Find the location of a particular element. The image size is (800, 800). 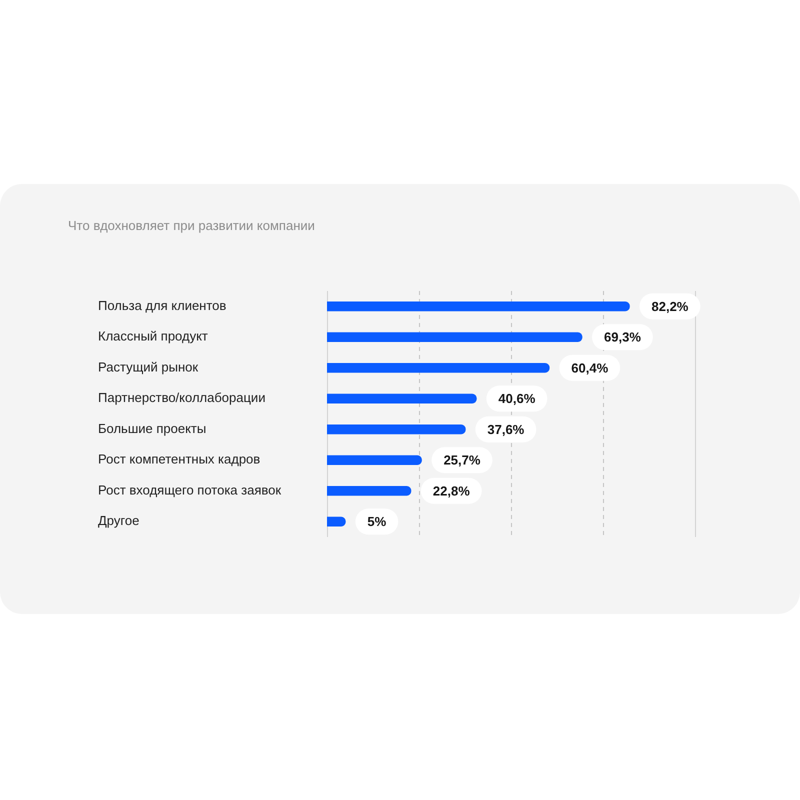

y-tick-label: Рост компетентных кадров is located at coordinates (179, 459).